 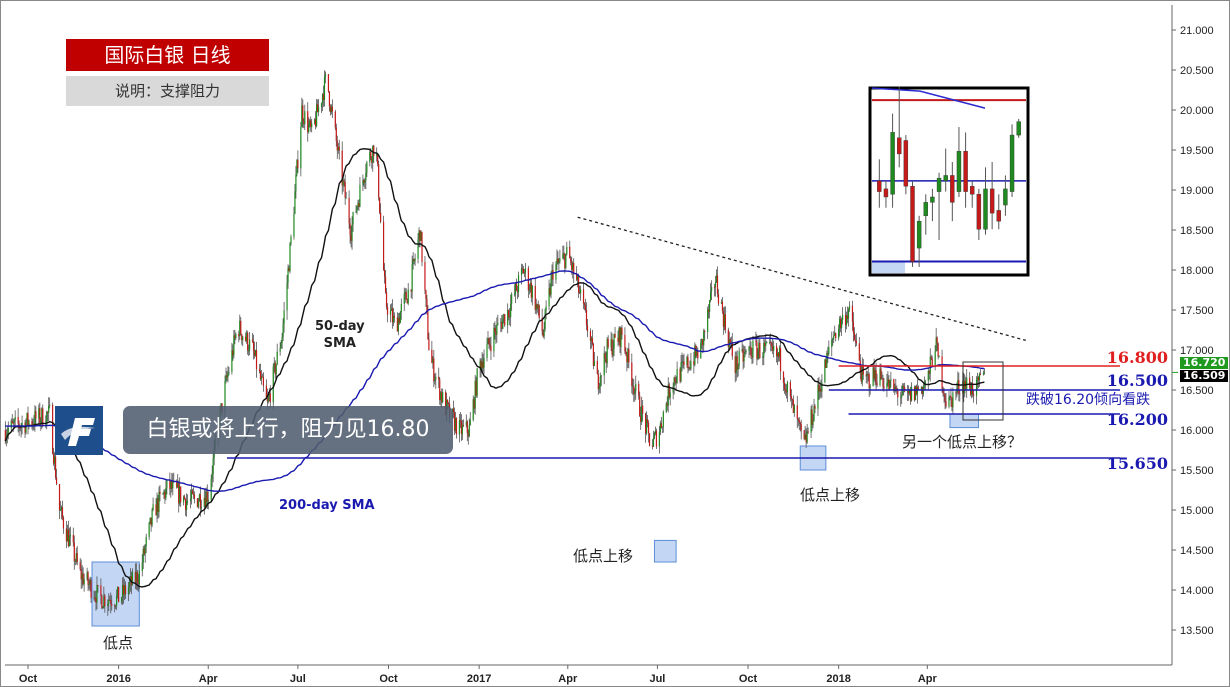 What do you see at coordinates (1197, 551) in the screenshot?
I see `y-tick-label: 14.500` at bounding box center [1197, 551].